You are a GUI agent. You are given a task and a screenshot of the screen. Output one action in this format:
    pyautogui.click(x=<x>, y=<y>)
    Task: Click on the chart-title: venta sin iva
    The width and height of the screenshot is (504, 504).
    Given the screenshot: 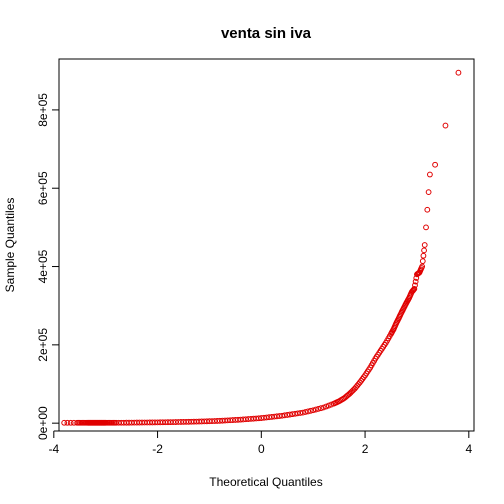 What is the action you would take?
    pyautogui.click(x=266, y=33)
    